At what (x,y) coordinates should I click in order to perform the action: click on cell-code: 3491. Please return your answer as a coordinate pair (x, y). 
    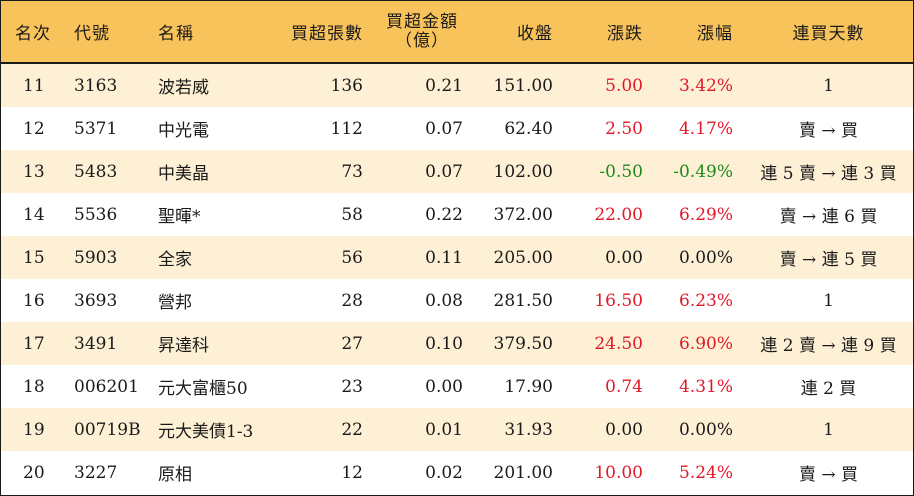
    Looking at the image, I should click on (96, 343).